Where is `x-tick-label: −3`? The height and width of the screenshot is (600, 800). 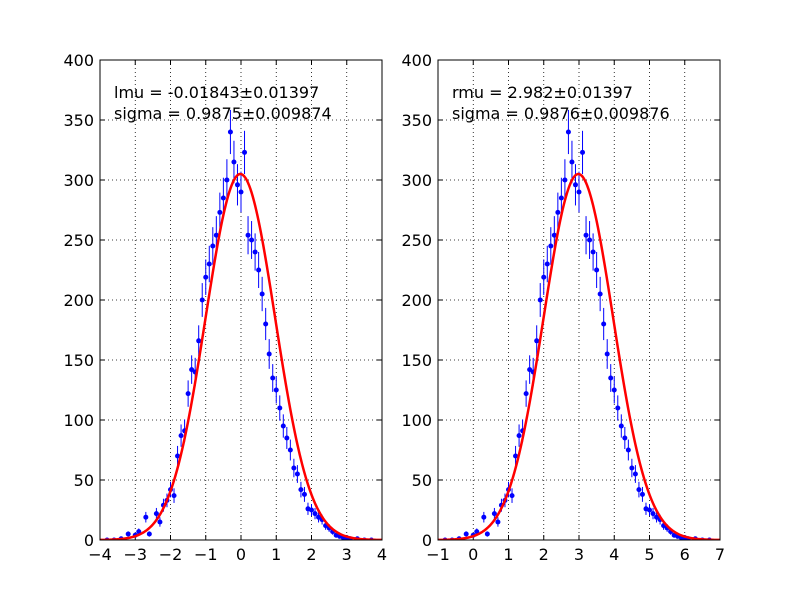 x-tick-label: −3 is located at coordinates (135, 554).